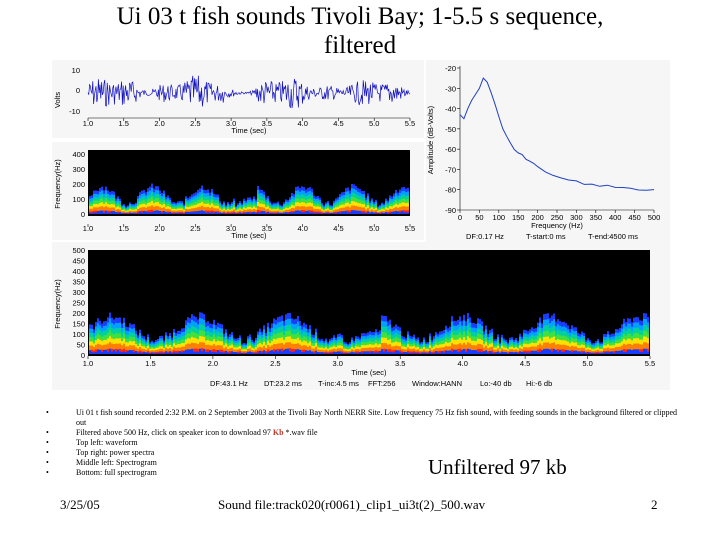  Describe the element at coordinates (338, 363) in the screenshot. I see `x-tick-label: 3.0` at that location.